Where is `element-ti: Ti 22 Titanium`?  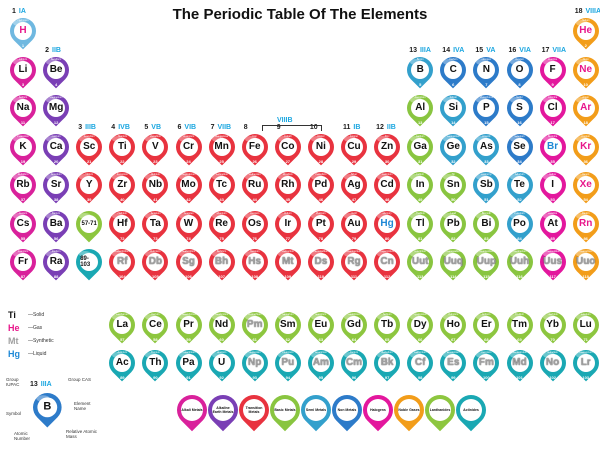
element-ti: Ti 22 Titanium is located at coordinates (122, 149).